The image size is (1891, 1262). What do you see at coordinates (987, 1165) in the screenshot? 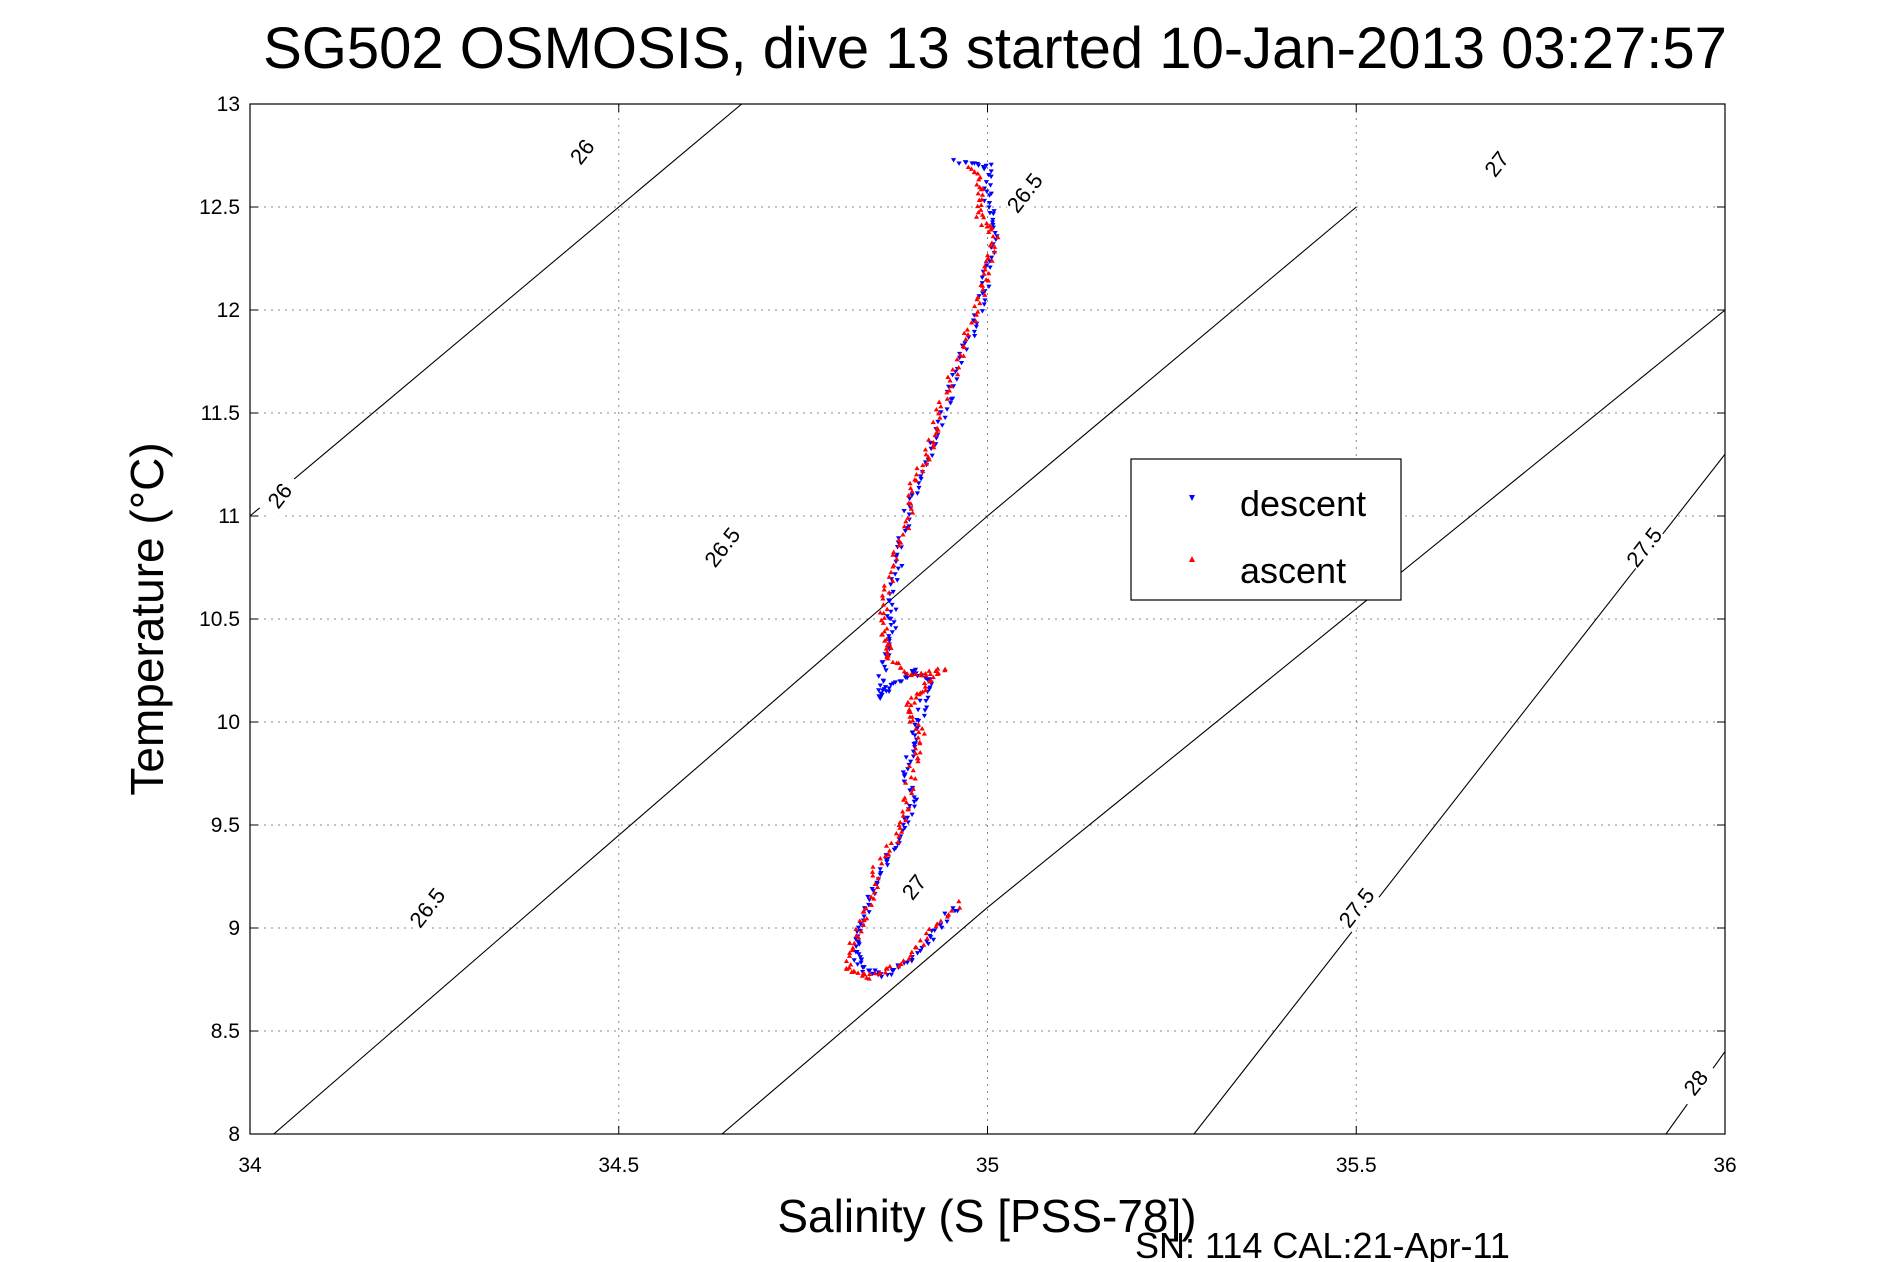
I see `x-tick-label: 35` at bounding box center [987, 1165].